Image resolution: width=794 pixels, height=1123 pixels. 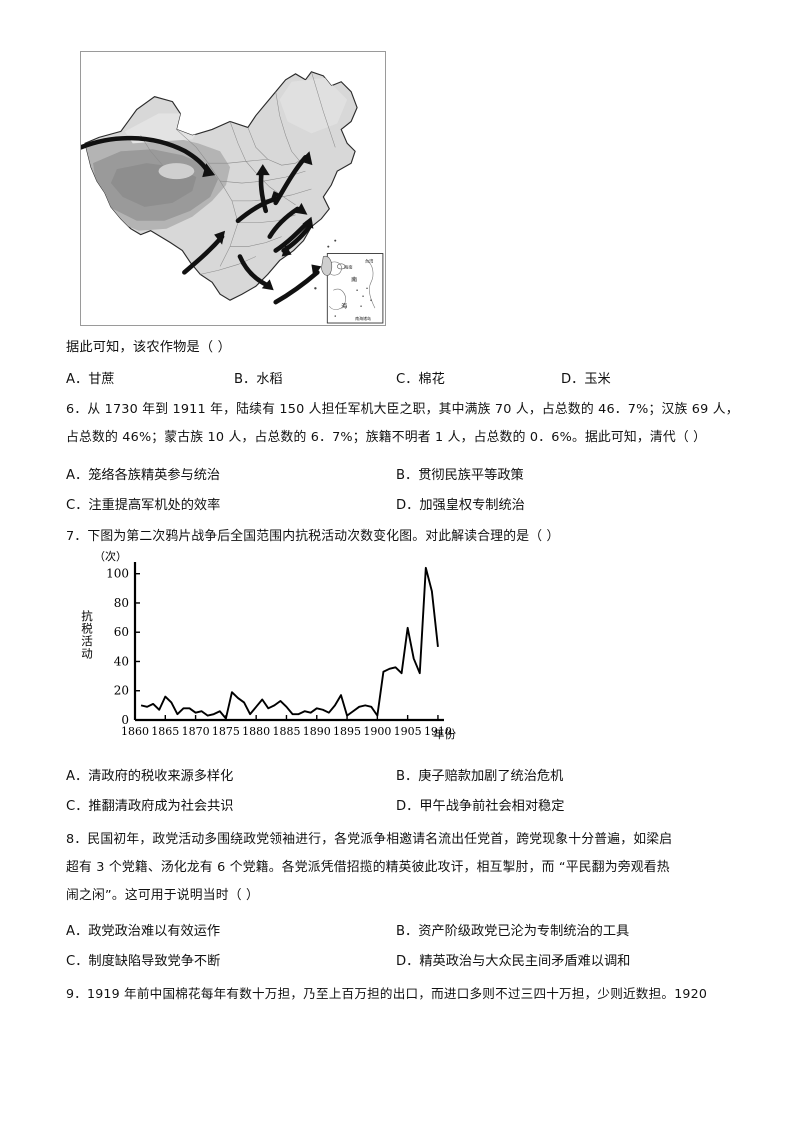 I want to click on chart-y-tick-80: 80, so click(x=121, y=603).